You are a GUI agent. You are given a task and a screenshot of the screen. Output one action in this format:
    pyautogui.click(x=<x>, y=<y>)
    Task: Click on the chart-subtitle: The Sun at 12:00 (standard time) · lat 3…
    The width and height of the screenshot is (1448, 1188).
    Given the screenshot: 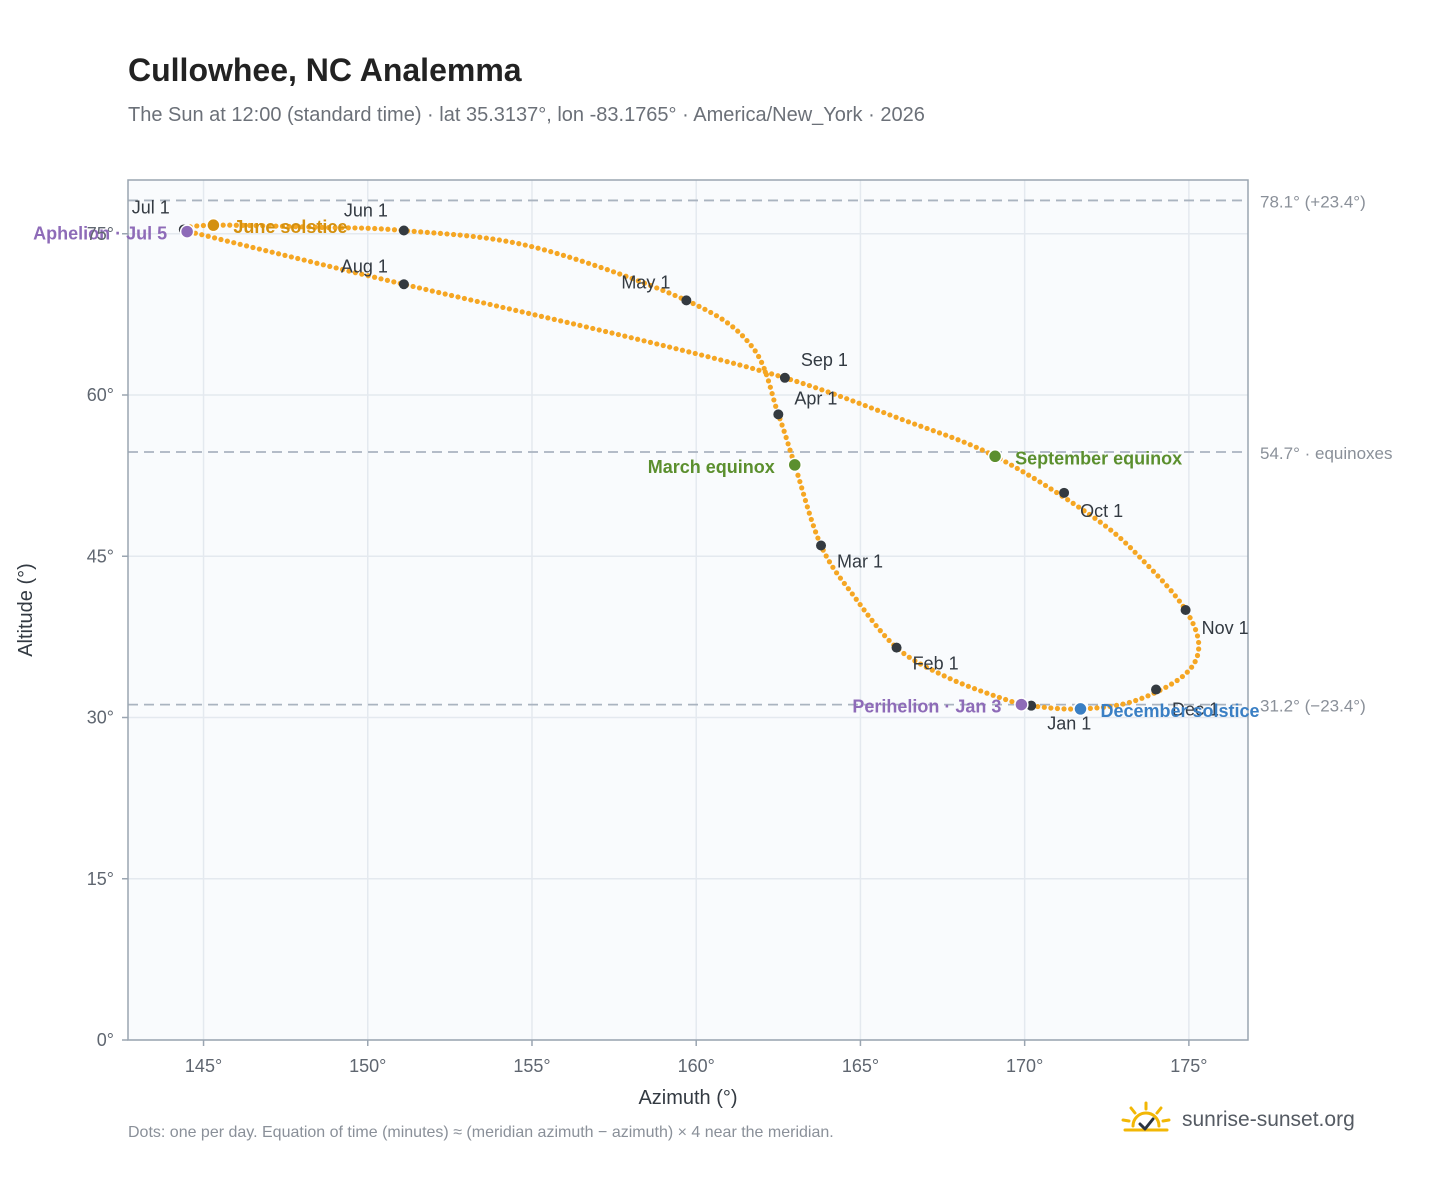 What is the action you would take?
    pyautogui.click(x=526, y=115)
    